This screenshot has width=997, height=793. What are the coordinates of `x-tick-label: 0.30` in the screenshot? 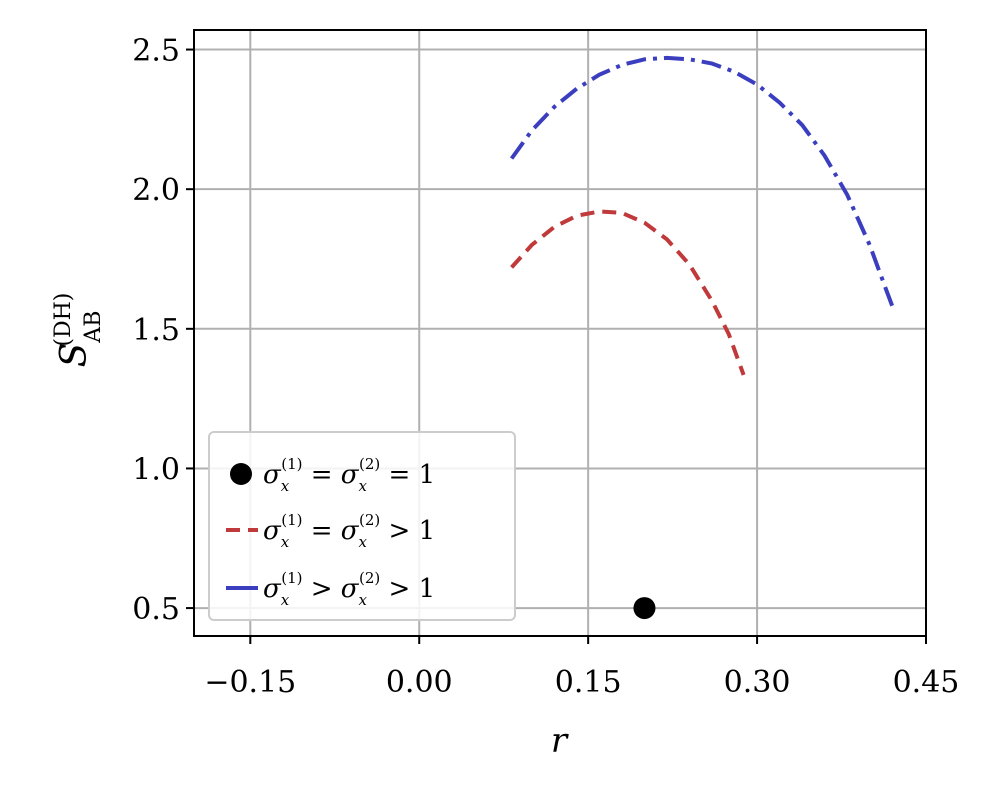 It's located at (757, 682).